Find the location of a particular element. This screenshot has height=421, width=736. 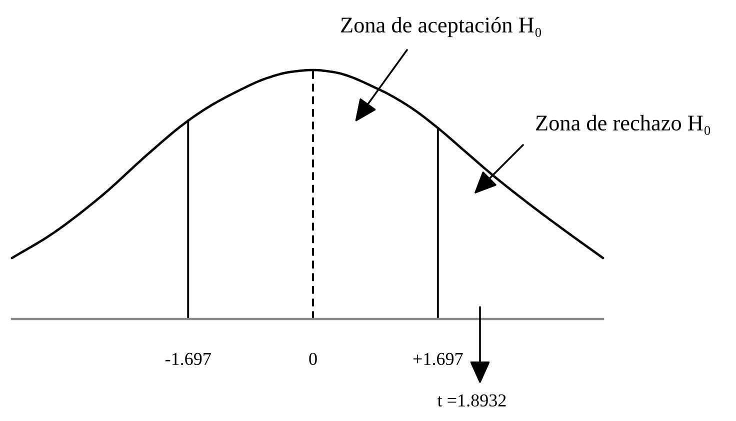

text: Zona de aceptación H₀ is located at coordinates (441, 27).